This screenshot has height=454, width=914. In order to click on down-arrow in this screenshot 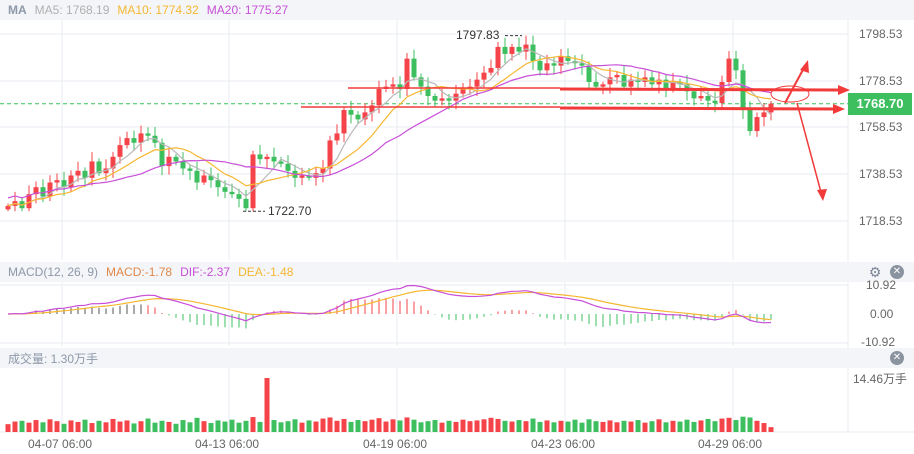, I will do `click(809, 149)`.